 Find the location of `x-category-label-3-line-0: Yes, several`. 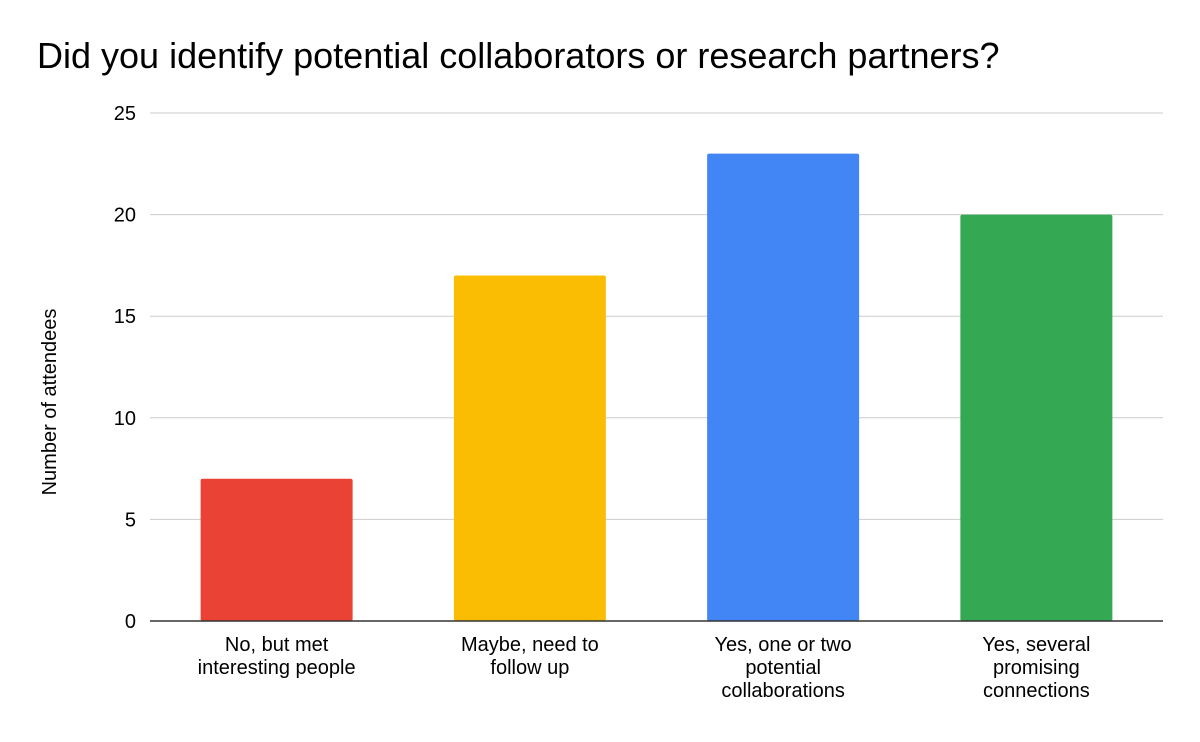

x-category-label-3-line-0: Yes, several is located at coordinates (1036, 645).